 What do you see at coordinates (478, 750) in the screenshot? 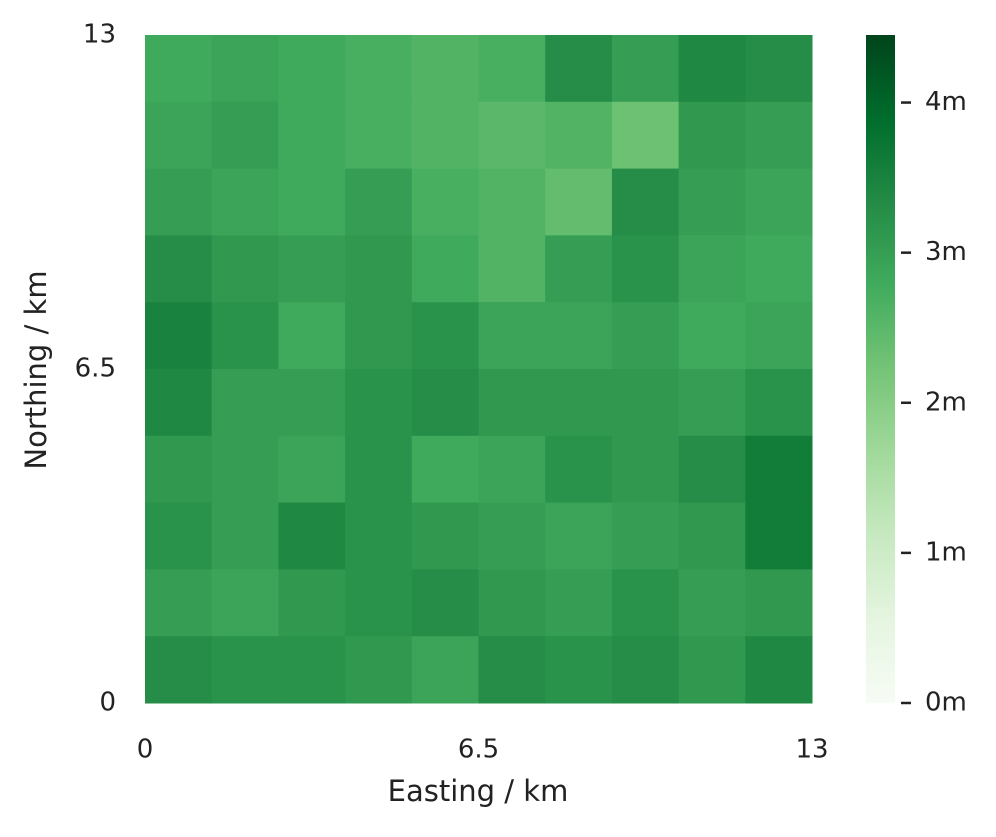
I see `x-tick-label: 6.5` at bounding box center [478, 750].